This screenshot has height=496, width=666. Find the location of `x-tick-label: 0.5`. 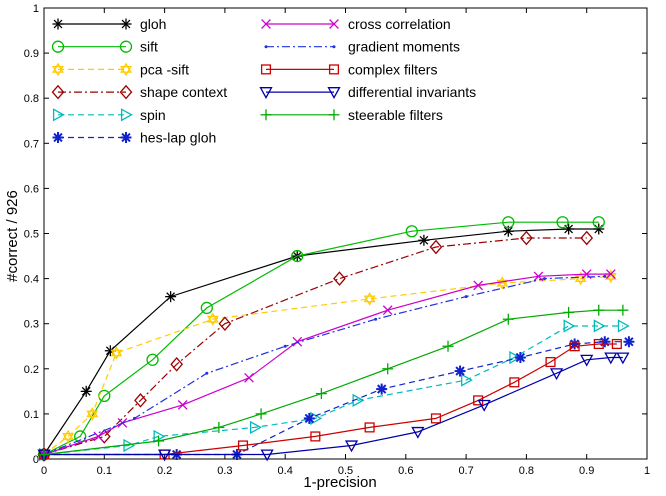

x-tick-label: 0.5 is located at coordinates (345, 471).